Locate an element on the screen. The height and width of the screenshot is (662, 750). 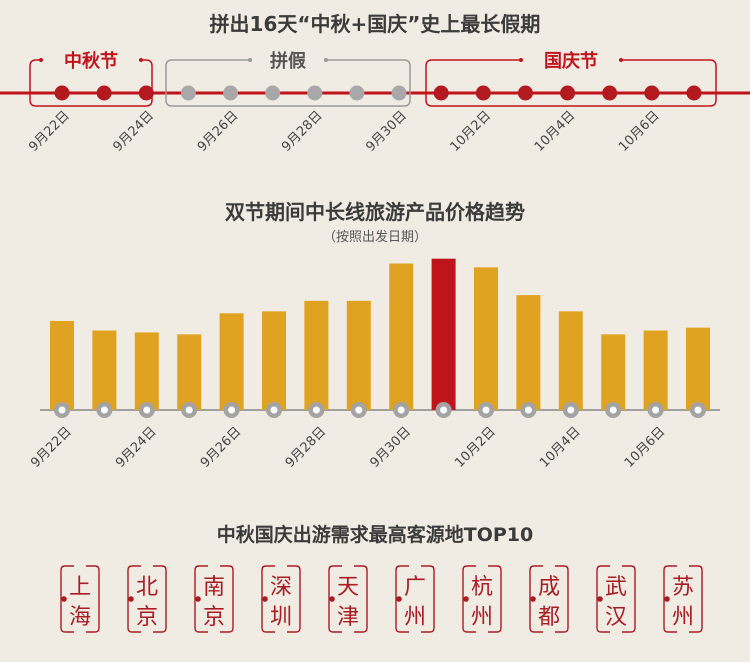
chart-tick-label: 10月4日 is located at coordinates (560, 447).